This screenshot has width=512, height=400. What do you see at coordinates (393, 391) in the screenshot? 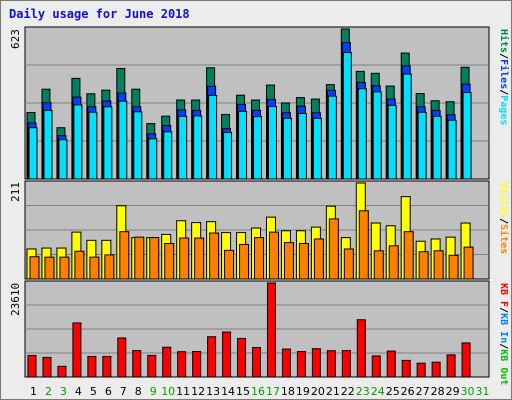
I see `x-tick-label: 25` at bounding box center [393, 391].